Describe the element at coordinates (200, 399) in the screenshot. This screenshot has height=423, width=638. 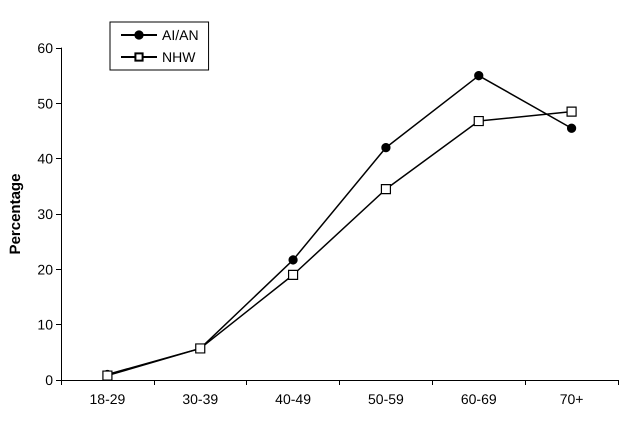
I see `x-tick-label: 30-39` at that location.